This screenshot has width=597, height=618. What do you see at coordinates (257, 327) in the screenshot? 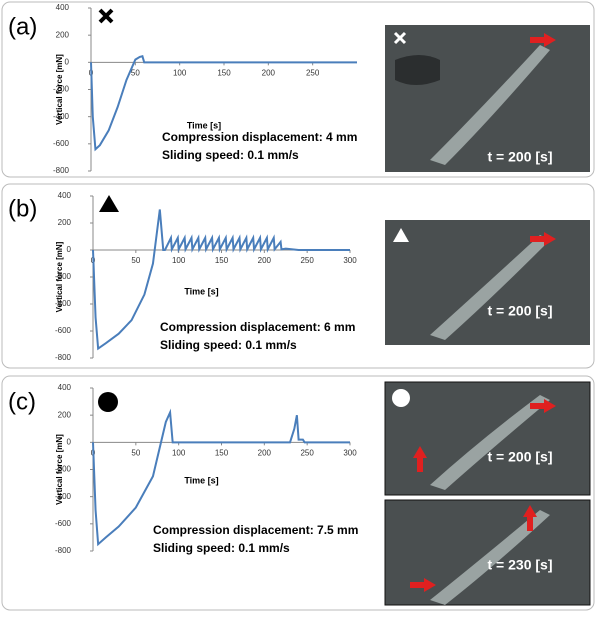
I see `annotation: Compression displacement: 6 mm` at bounding box center [257, 327].